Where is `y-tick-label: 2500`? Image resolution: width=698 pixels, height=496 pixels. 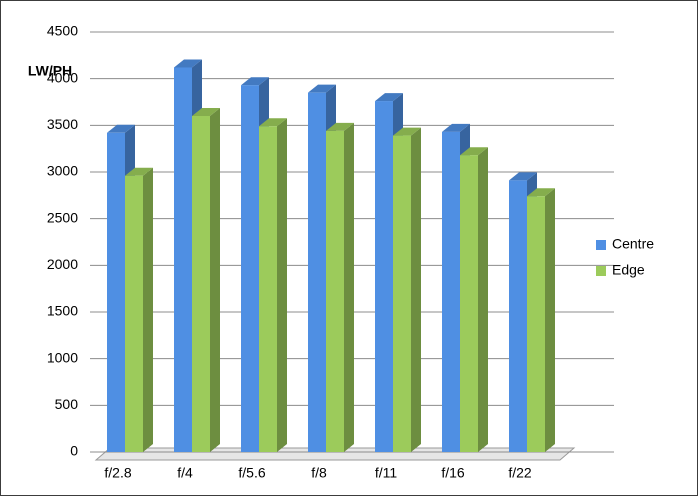
y-tick-label: 2500 is located at coordinates (62, 217).